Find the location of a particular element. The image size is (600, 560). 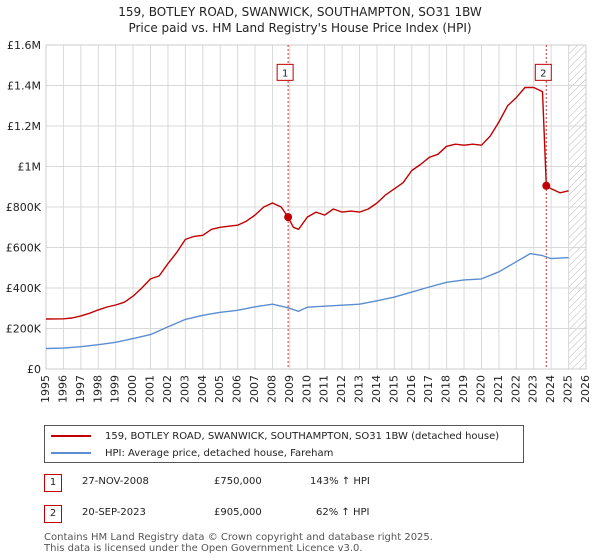

y-tick-label: £1.6M is located at coordinates (24, 45).